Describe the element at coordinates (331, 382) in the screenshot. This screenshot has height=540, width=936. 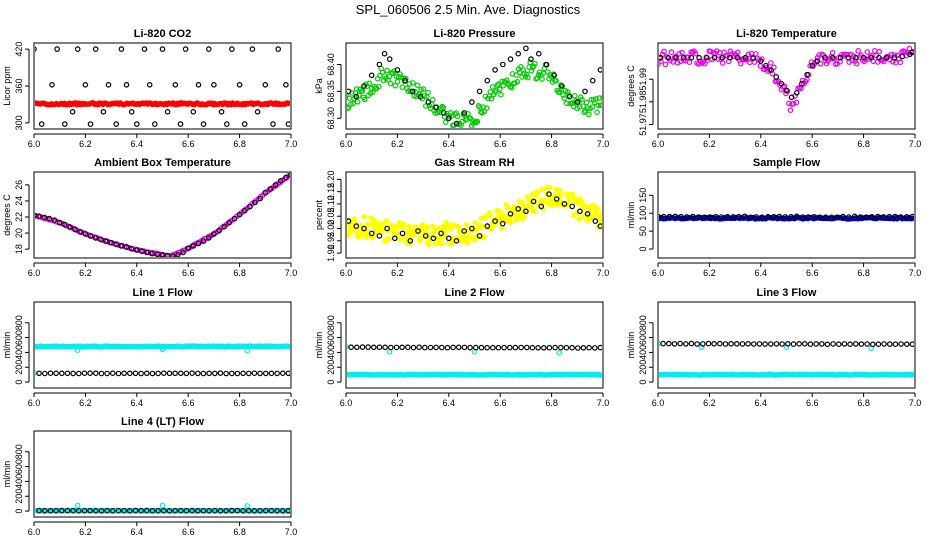
I see `y-tick-label: 0` at that location.